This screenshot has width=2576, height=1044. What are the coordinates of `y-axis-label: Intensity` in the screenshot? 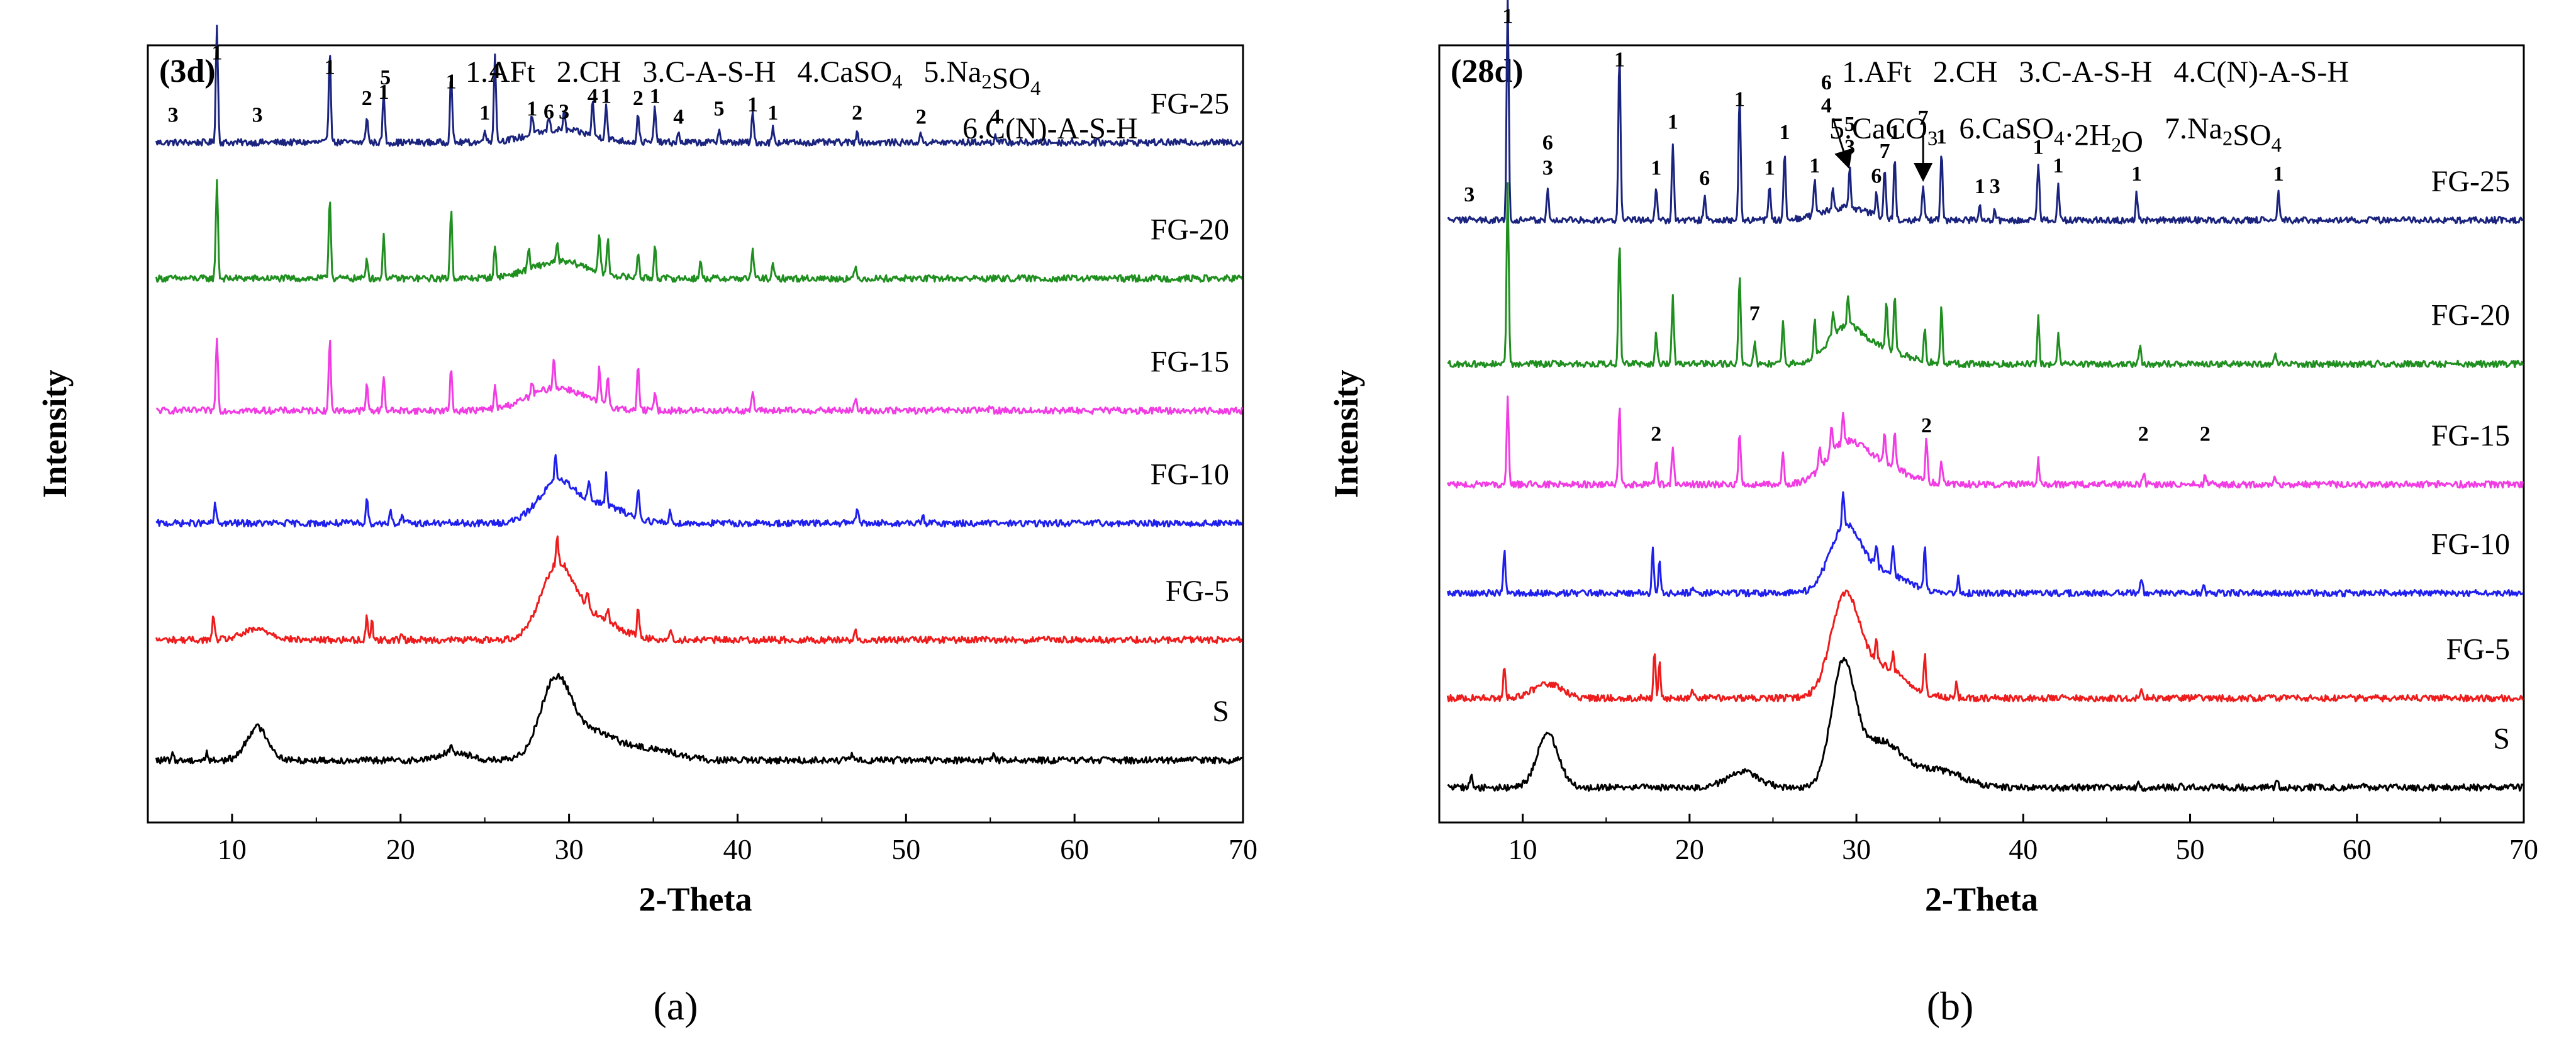 It's located at (1346, 433).